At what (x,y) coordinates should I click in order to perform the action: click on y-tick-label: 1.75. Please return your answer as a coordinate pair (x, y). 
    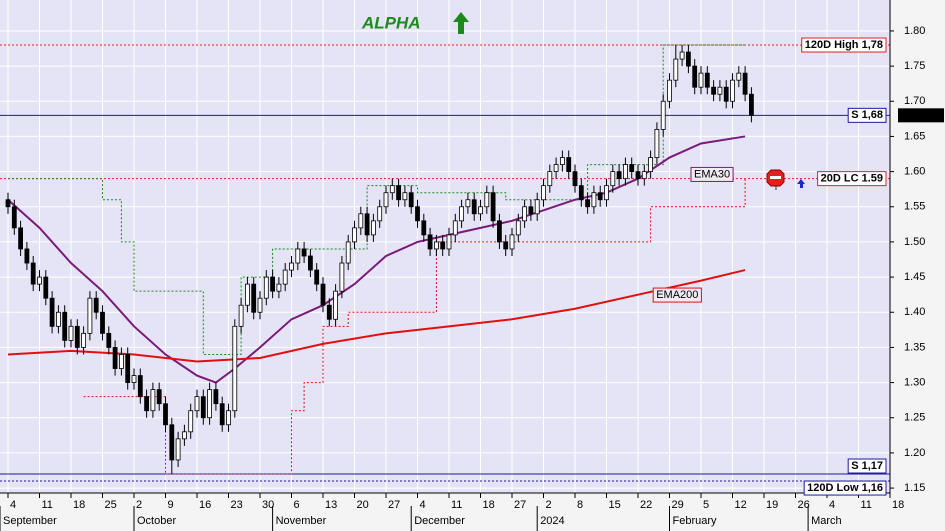
    Looking at the image, I should click on (914, 66).